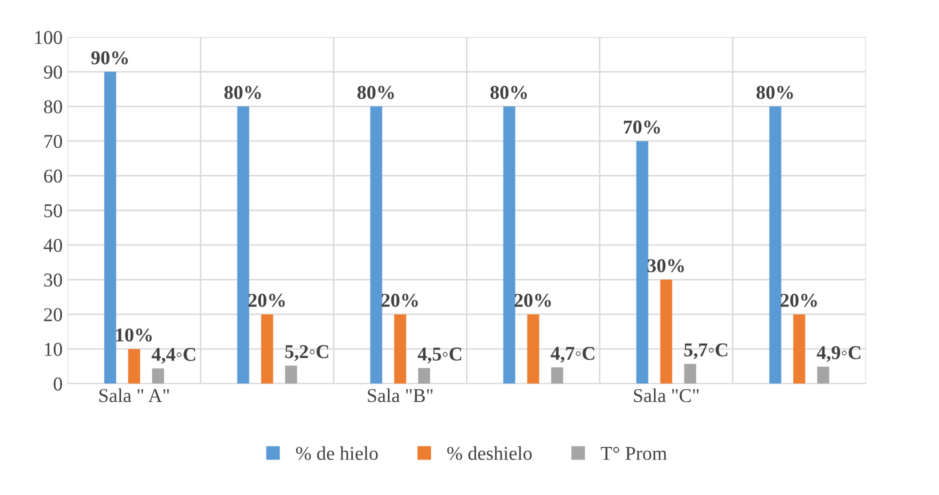  I want to click on y-tick-label: 10, so click(53, 349).